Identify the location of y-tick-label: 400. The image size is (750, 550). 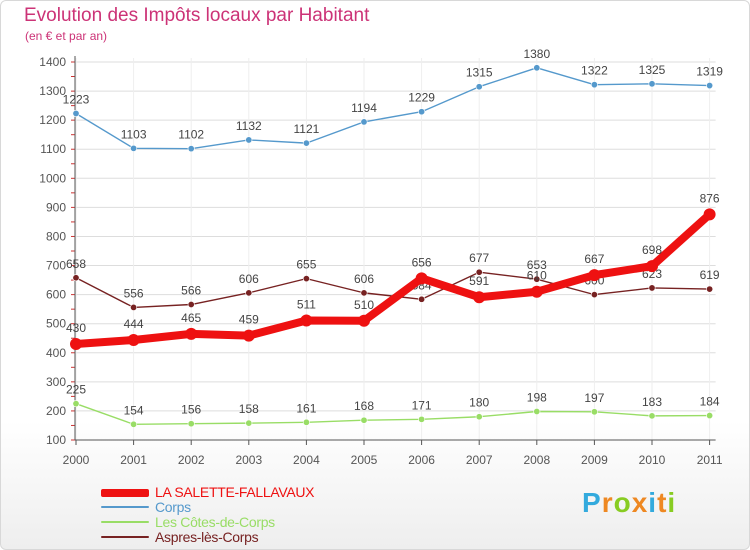
(56, 353).